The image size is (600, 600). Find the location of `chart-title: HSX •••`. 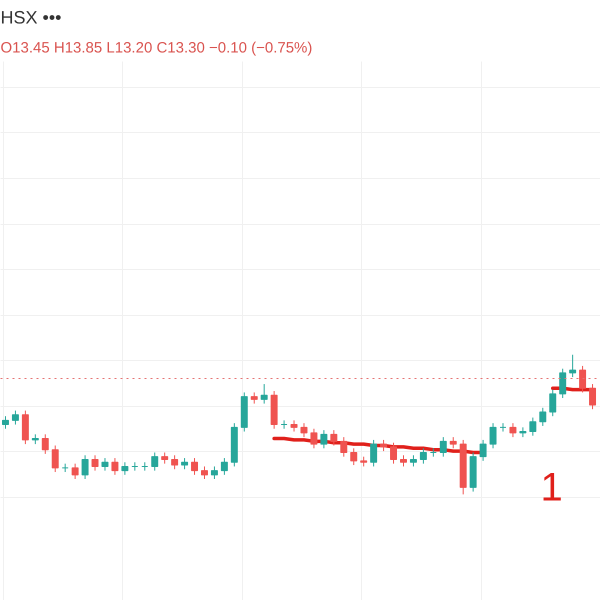

chart-title: HSX ••• is located at coordinates (31, 18).